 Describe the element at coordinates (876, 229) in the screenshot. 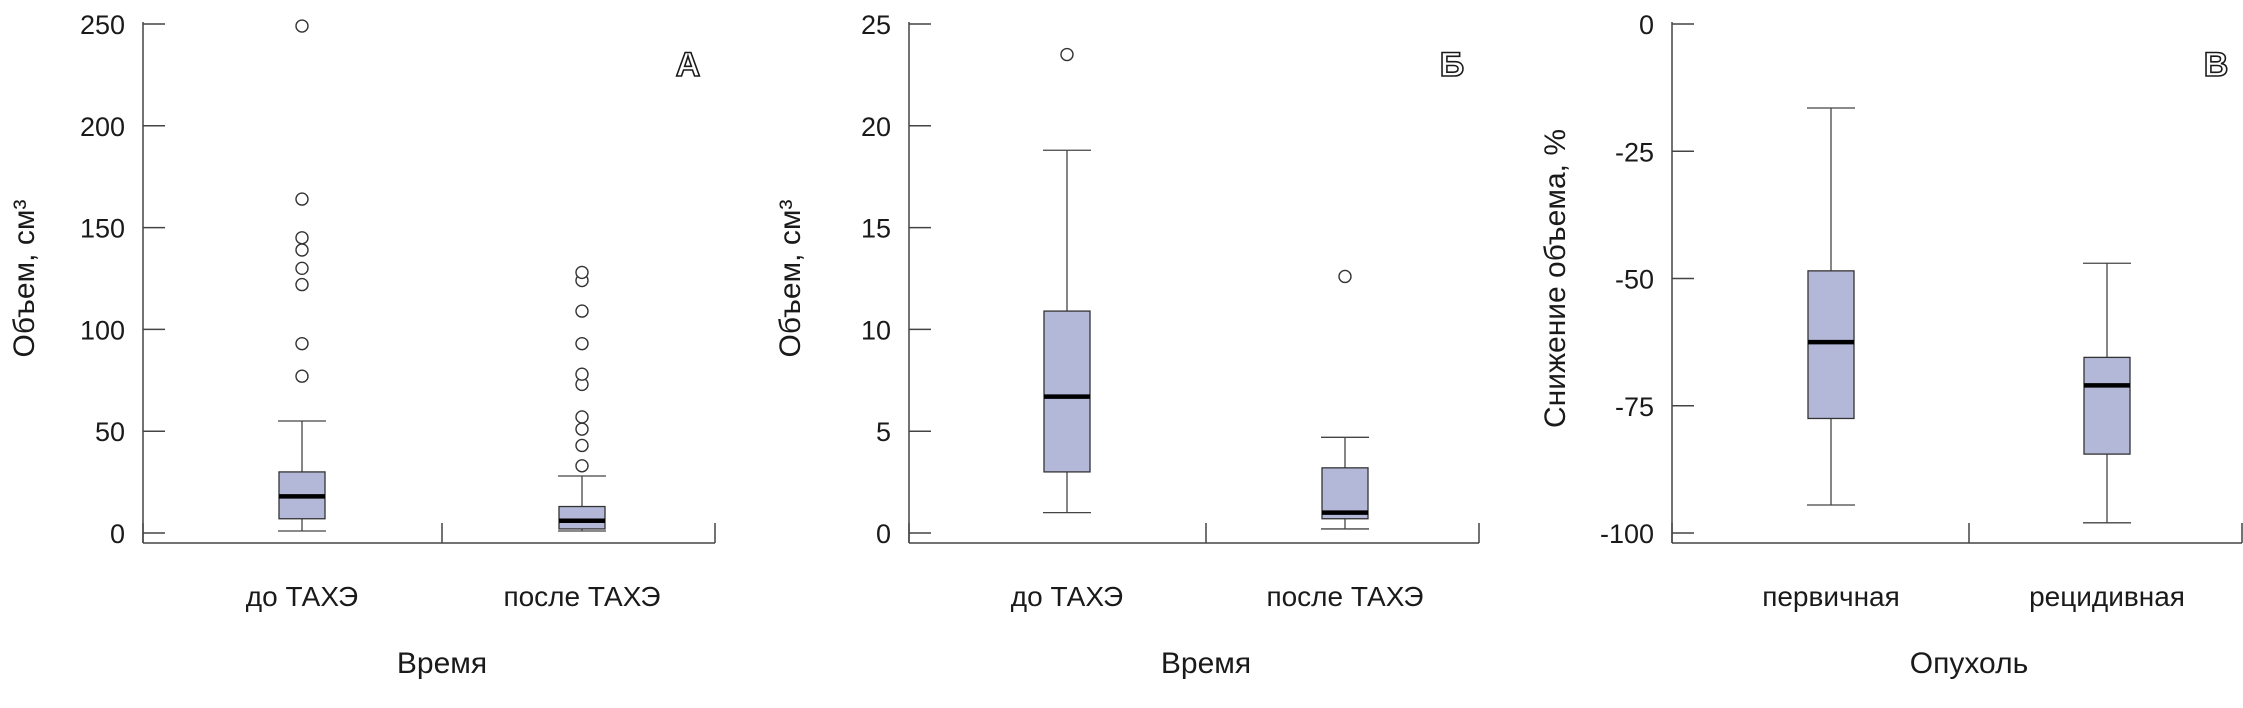

I see `y-tick-label: 15` at that location.